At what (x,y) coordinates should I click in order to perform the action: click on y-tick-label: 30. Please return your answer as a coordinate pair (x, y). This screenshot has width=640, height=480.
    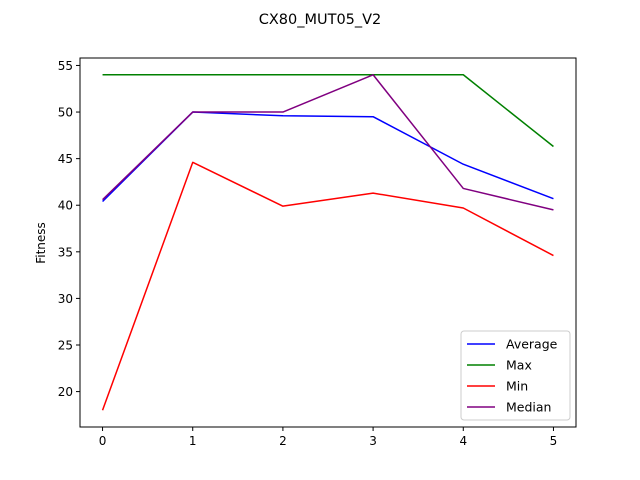
    Looking at the image, I should click on (65, 299).